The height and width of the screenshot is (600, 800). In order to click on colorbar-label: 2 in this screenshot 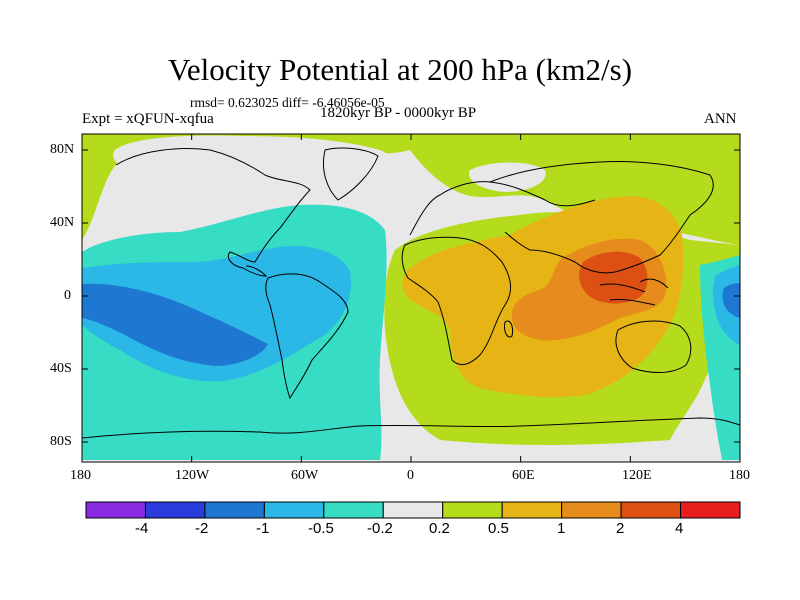, I will do `click(620, 528)`.